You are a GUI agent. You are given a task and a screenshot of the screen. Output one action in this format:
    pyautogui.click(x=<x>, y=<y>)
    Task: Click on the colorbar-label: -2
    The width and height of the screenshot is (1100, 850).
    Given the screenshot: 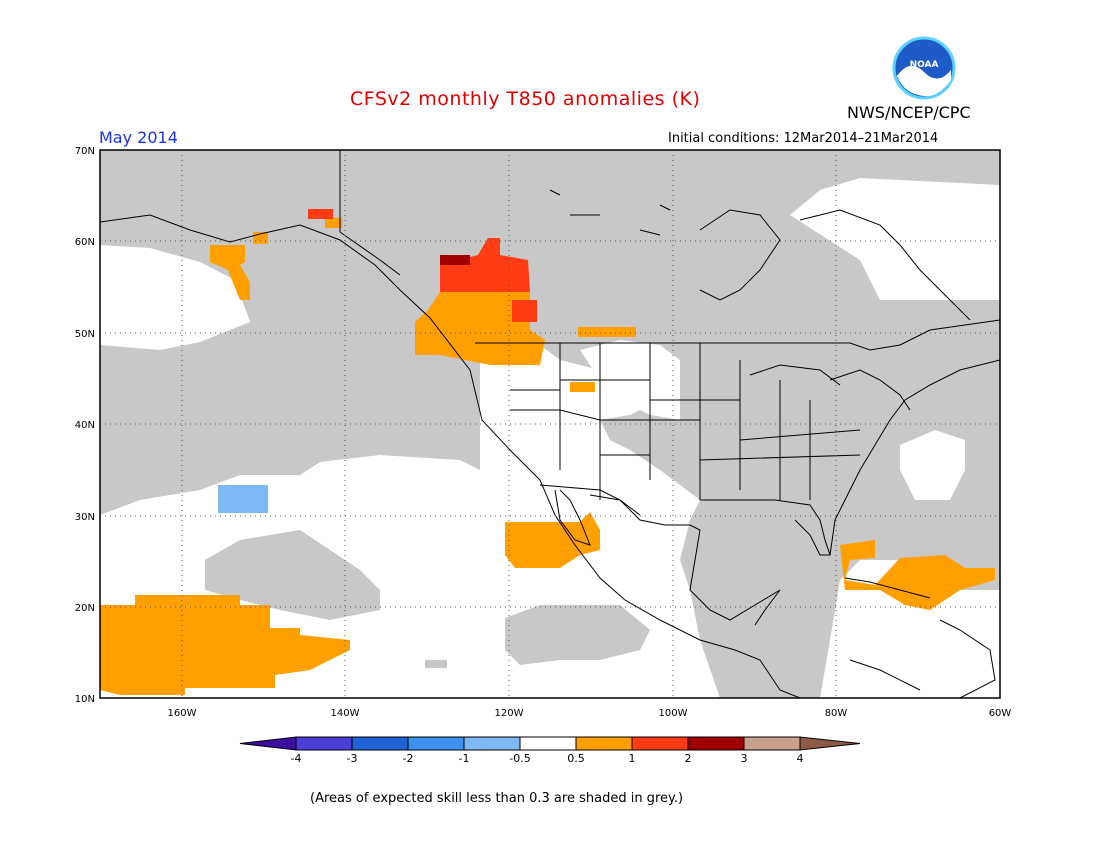 What is the action you would take?
    pyautogui.click(x=408, y=758)
    